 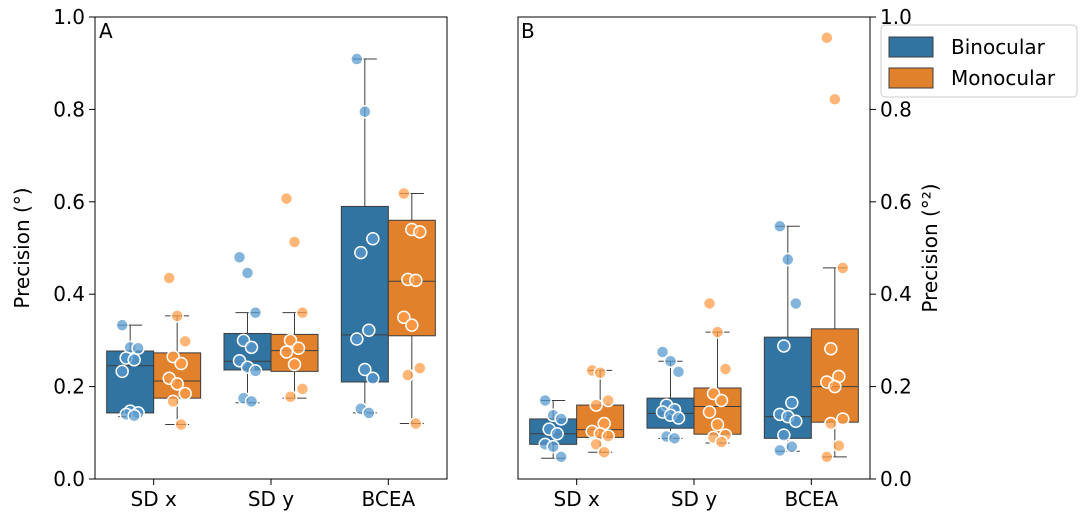 What do you see at coordinates (812, 499) in the screenshot?
I see `panel-b-x-tick-label: BCEA` at bounding box center [812, 499].